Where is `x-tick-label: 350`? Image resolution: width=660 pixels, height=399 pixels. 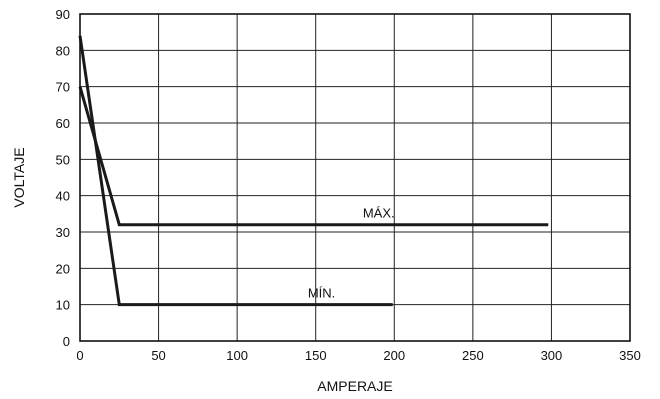 x-tick-label: 350 is located at coordinates (630, 355).